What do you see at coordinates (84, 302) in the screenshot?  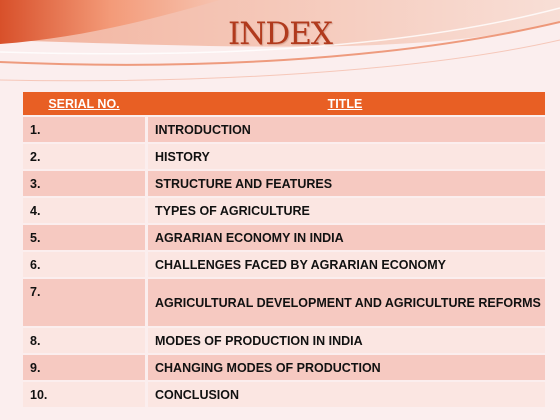 I see `row-number: 7.` at bounding box center [84, 302].